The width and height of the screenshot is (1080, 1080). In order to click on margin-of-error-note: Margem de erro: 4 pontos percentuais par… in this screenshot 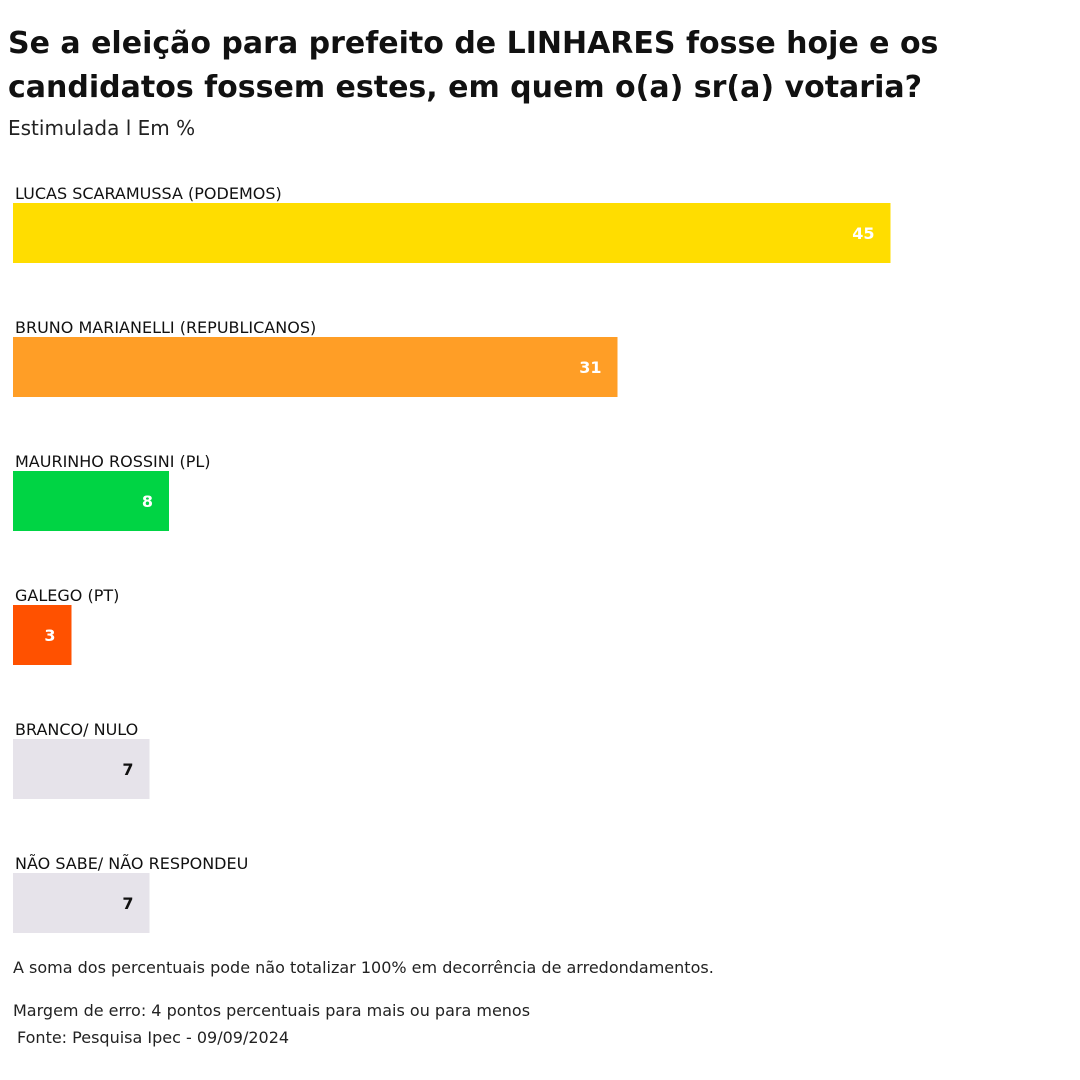, I will do `click(272, 1010)`.